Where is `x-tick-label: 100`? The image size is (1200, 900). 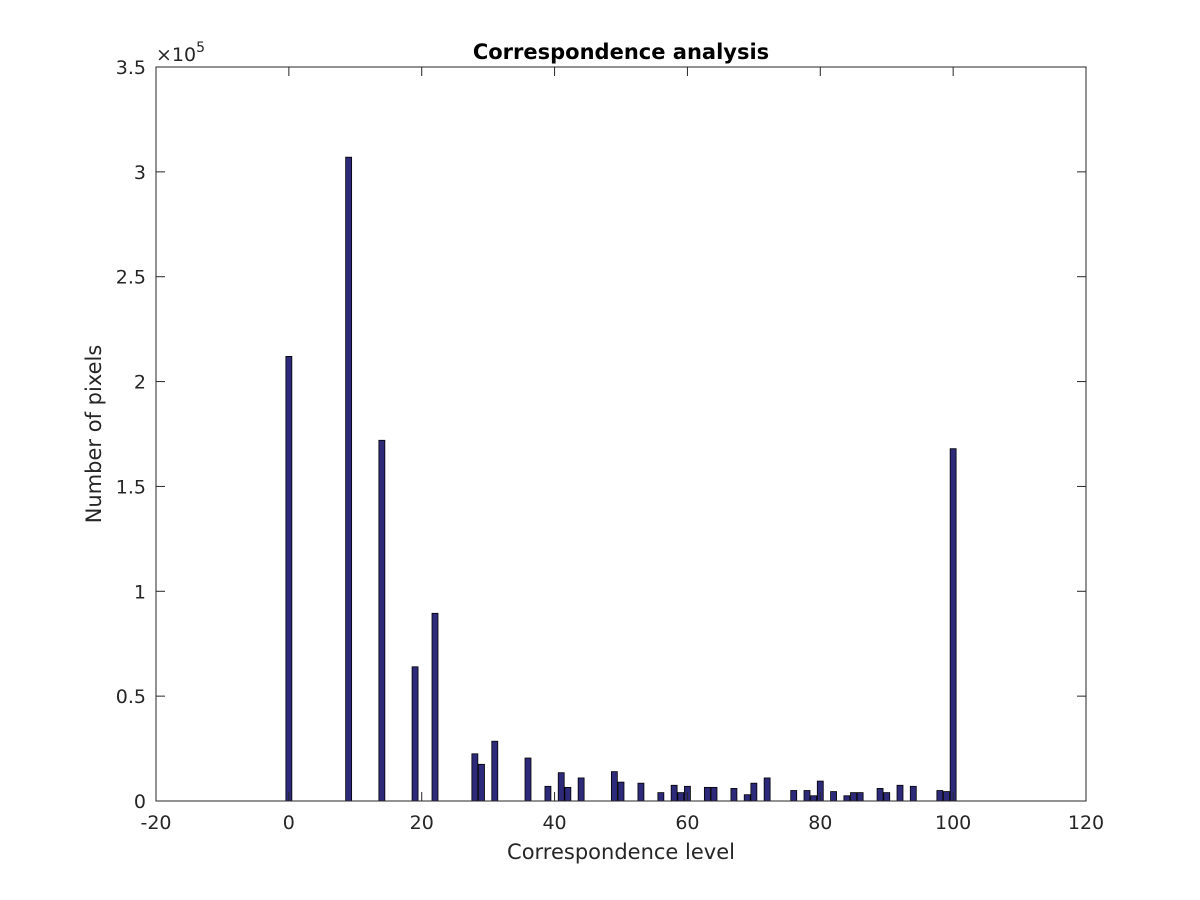 x-tick-label: 100 is located at coordinates (953, 823).